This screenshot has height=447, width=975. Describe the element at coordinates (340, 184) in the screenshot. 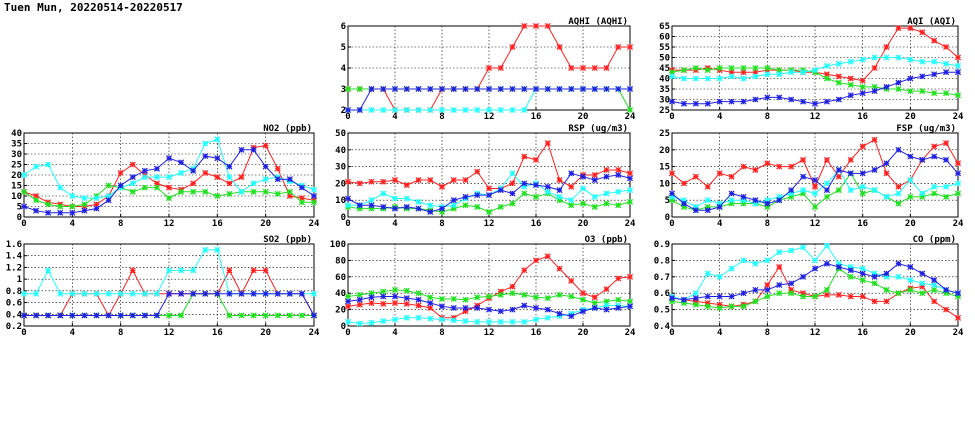

I see `rsp-y-tick-label: 20` at that location.